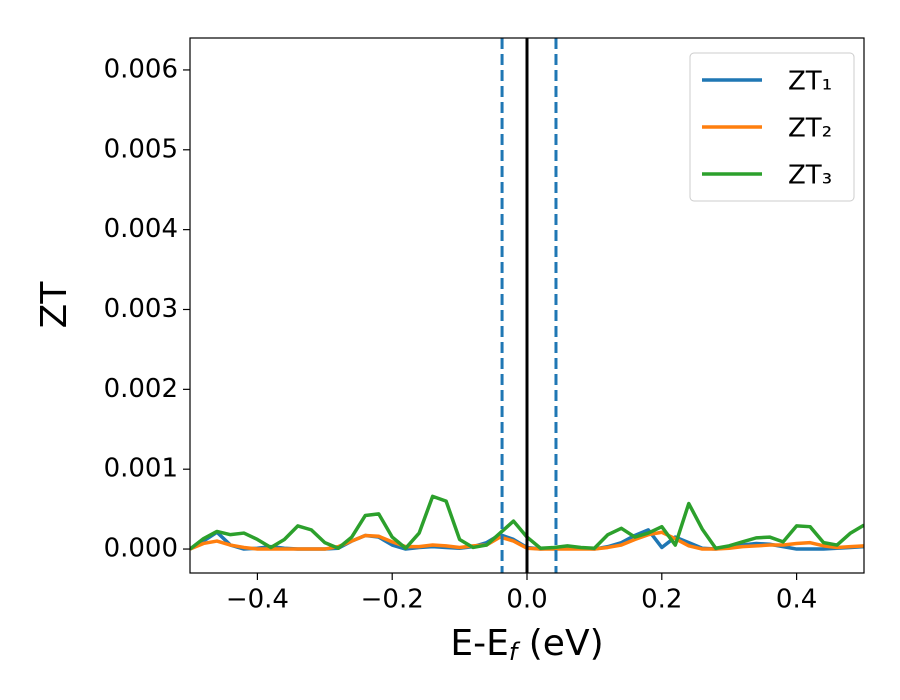 The height and width of the screenshot is (700, 900). Describe the element at coordinates (141, 389) in the screenshot. I see `y-tick-label: 0.002` at that location.